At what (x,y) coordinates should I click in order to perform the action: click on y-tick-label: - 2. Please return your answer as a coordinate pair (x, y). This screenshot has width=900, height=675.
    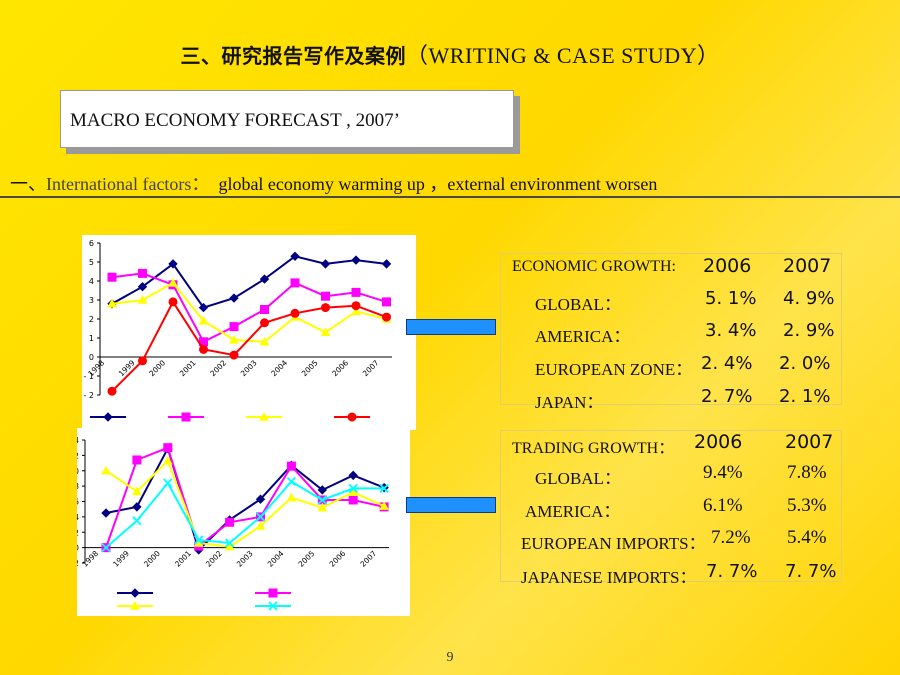
    Looking at the image, I should click on (88, 395).